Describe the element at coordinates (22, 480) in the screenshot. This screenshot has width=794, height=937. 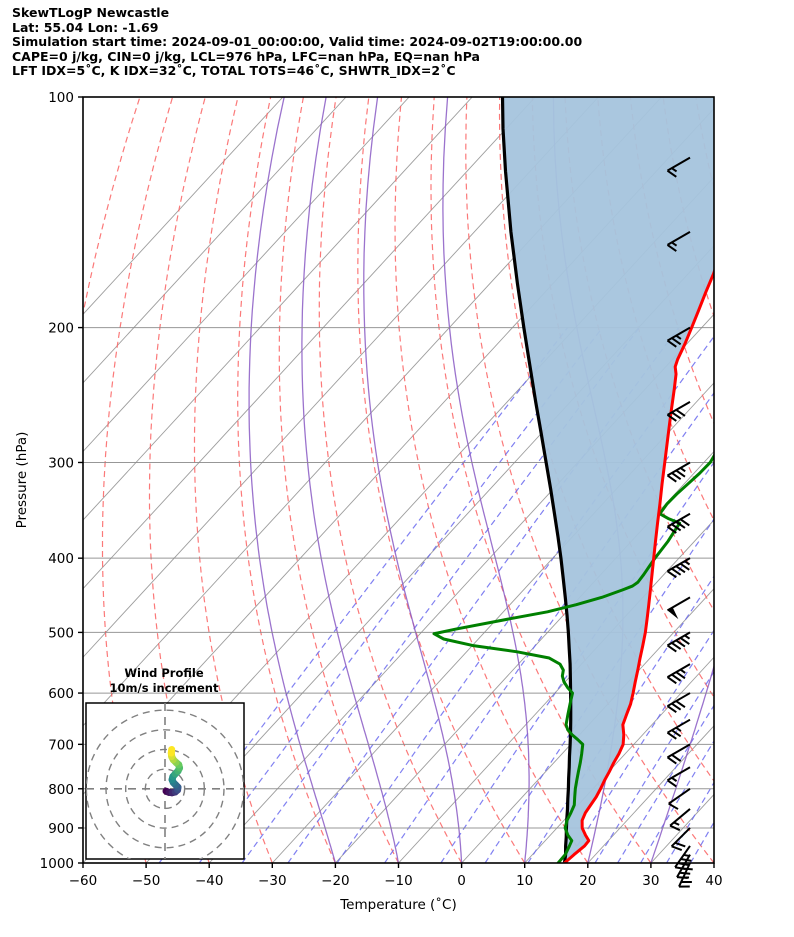
I see `y-axis-title: Pressure (hPa)` at that location.